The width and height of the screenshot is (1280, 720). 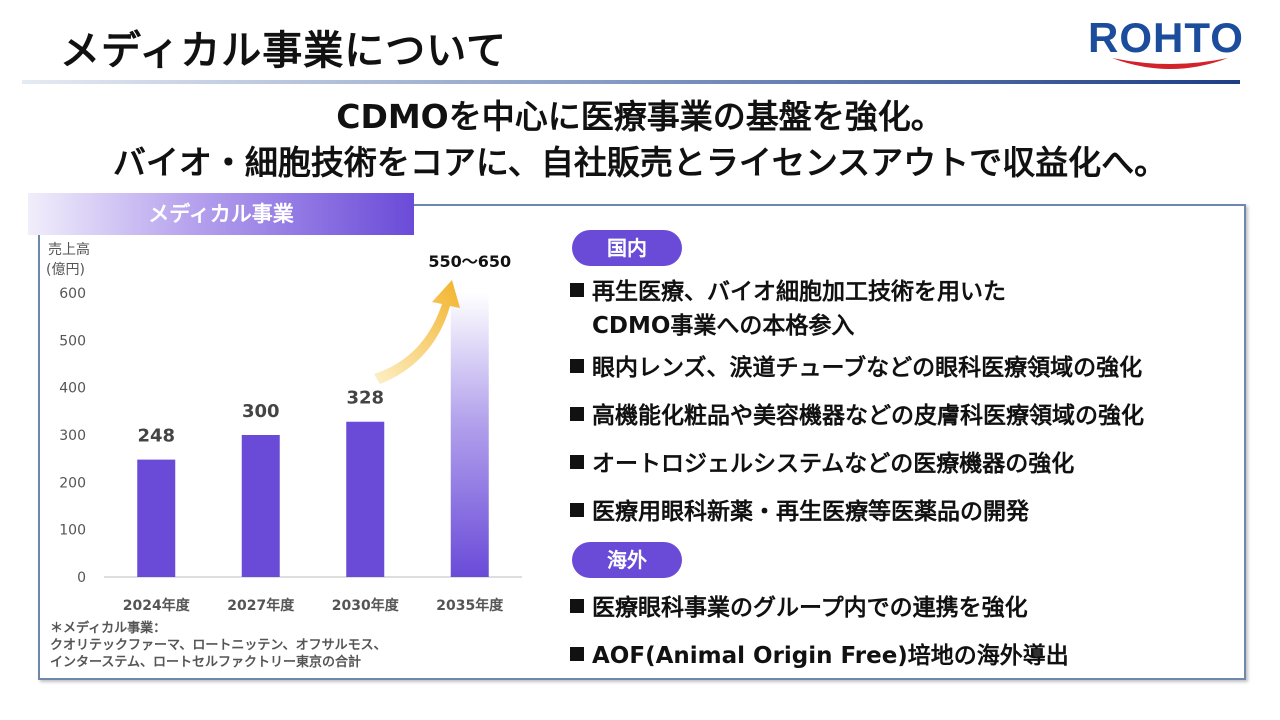 I want to click on x-tick-label: 2024年度, so click(x=157, y=605).